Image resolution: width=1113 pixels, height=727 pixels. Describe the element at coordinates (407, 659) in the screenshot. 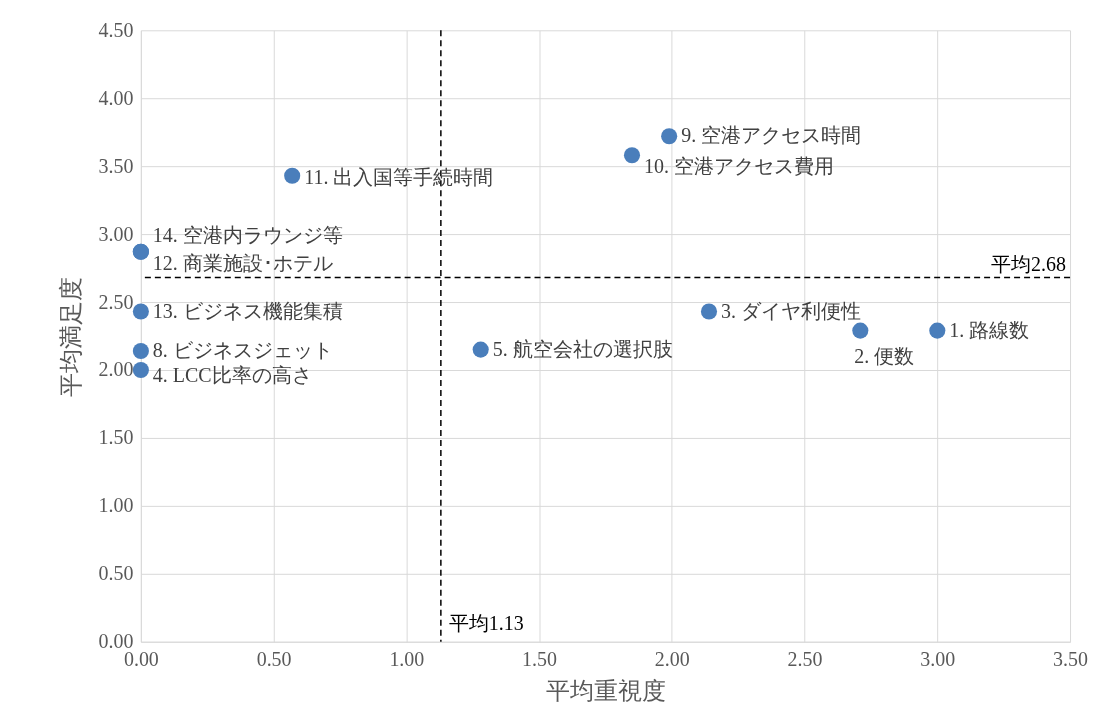

I see `x-tick-label: 1.00` at that location.